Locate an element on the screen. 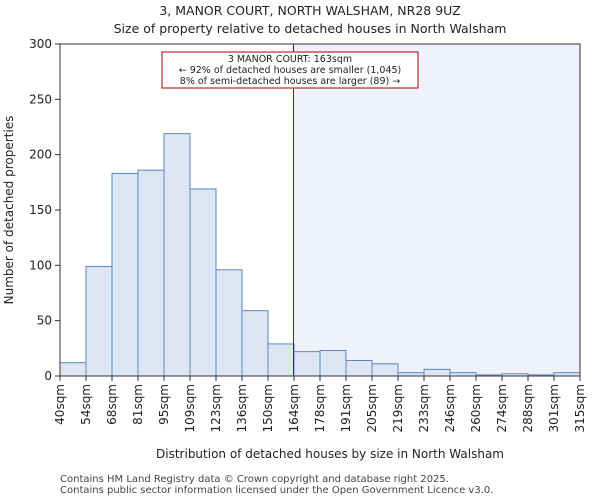 This screenshot has height=500, width=600. bar-136sqm is located at coordinates (255, 343).